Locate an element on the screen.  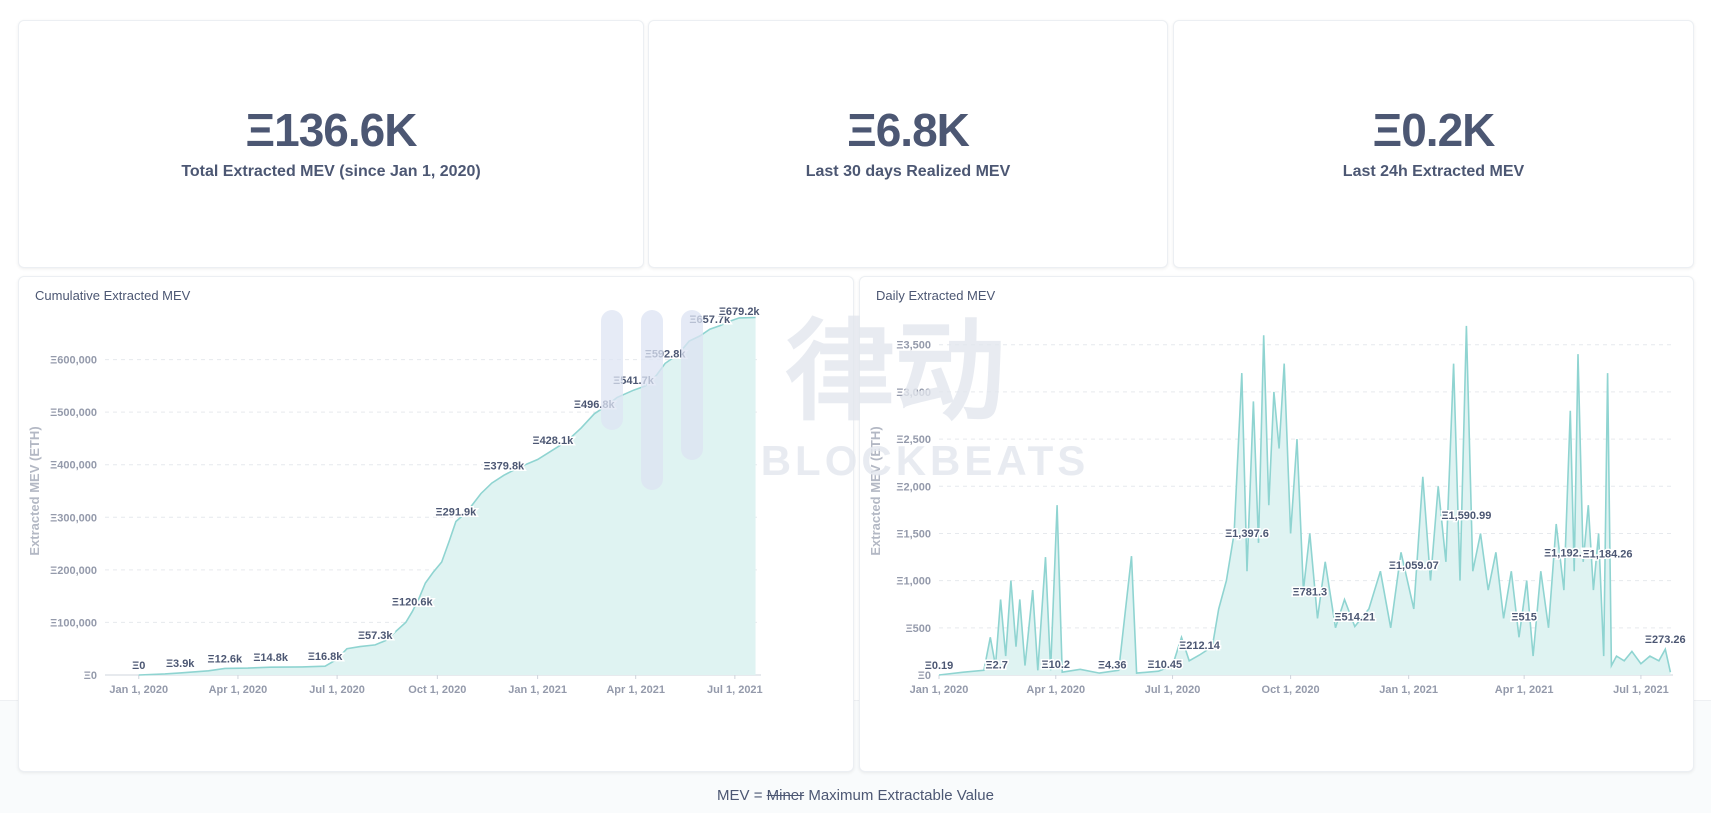
data-label: Ξ14.8k is located at coordinates (270, 658).